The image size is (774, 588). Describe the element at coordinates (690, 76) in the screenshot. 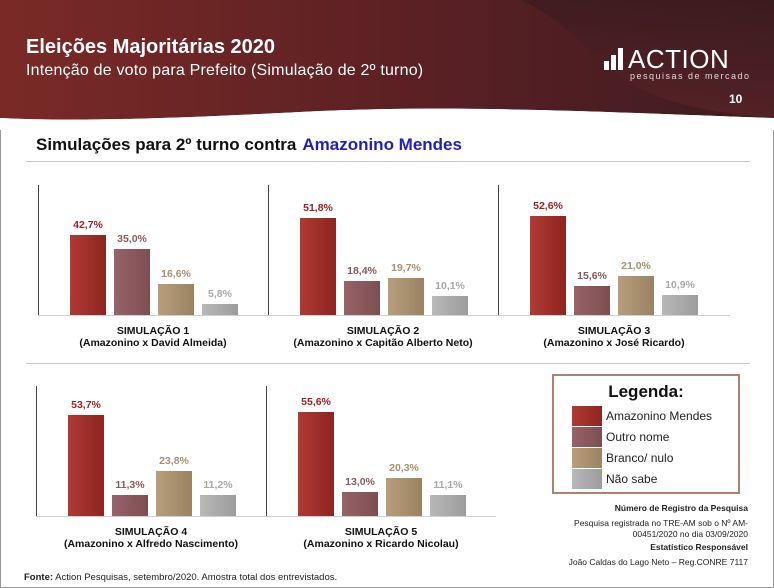

I see `logo-subtitle: pesquisas de mercado` at that location.